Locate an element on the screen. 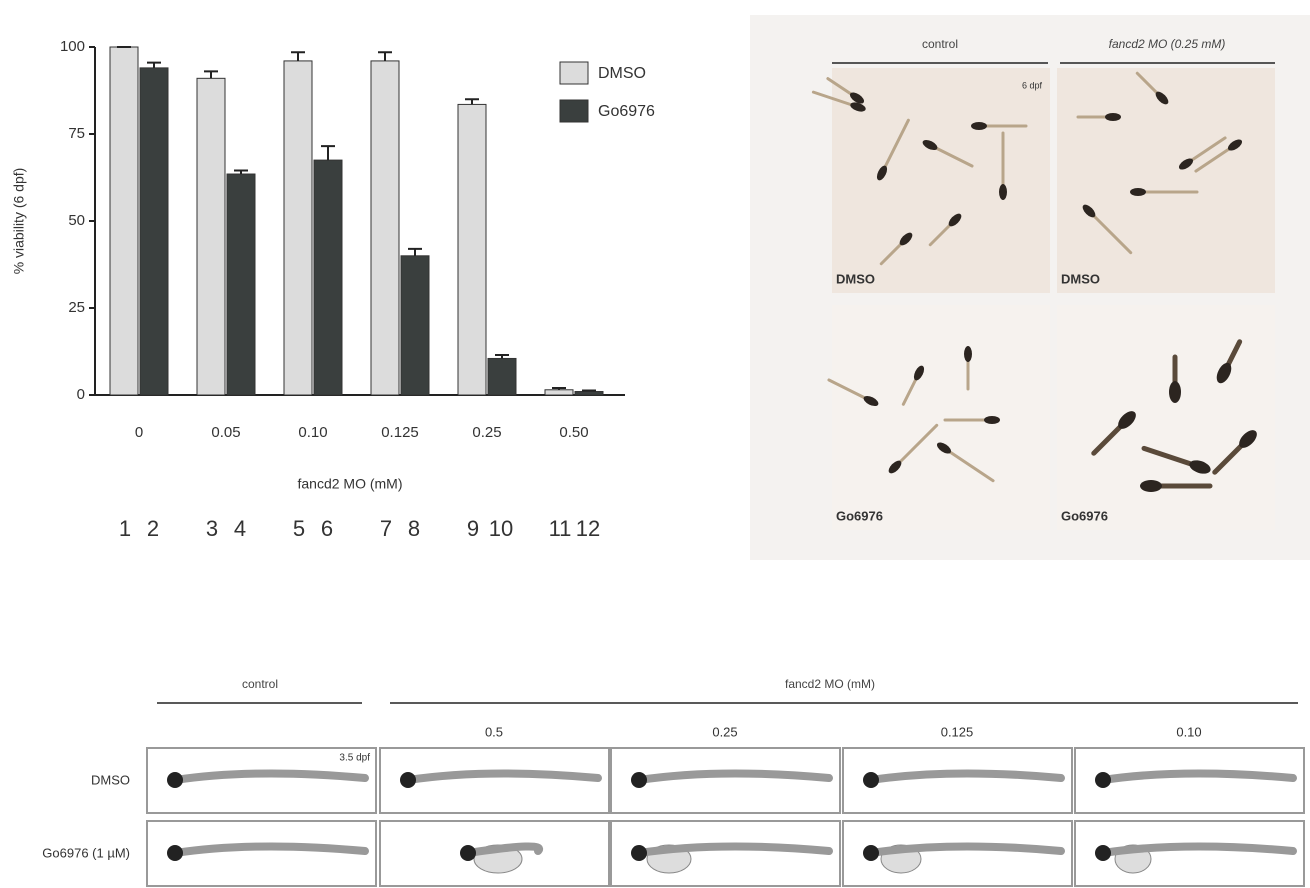 The width and height of the screenshot is (1310, 888). lane-number: 1 is located at coordinates (125, 528).